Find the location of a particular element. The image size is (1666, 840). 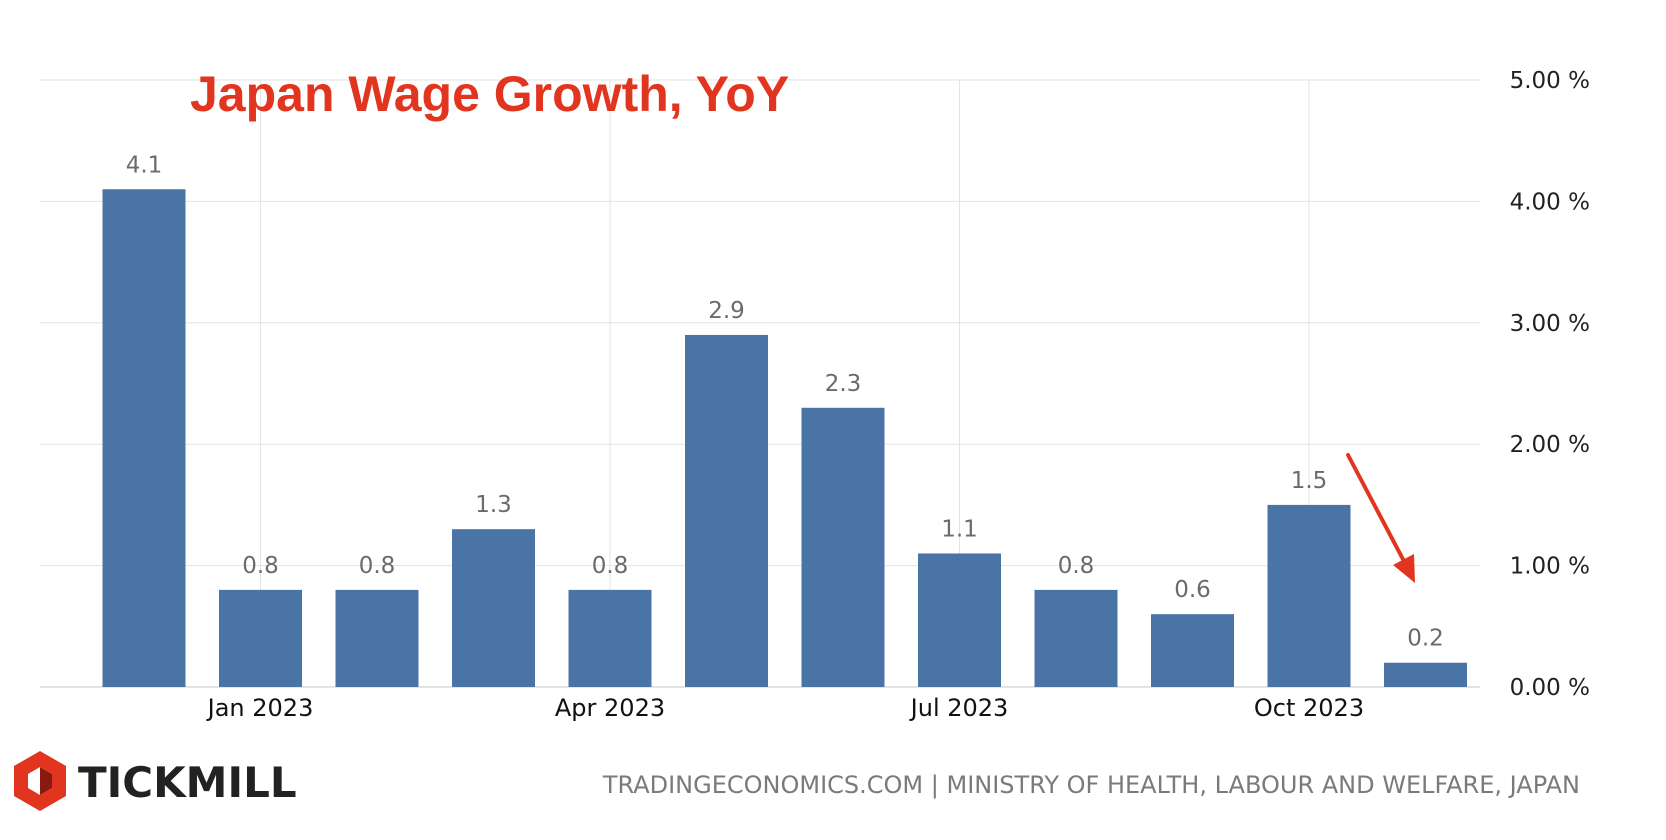

bar-oct-2023 is located at coordinates (1309, 595).